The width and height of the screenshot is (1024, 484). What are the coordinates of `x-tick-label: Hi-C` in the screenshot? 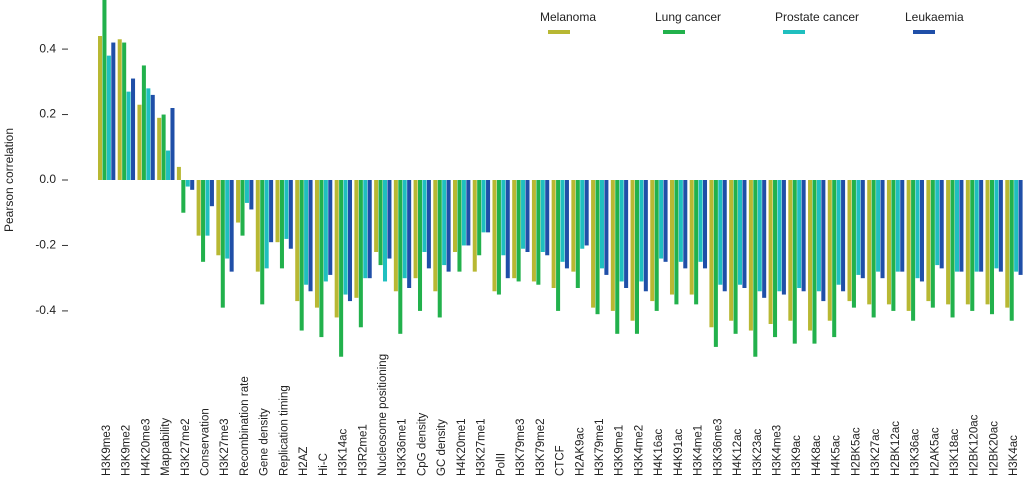 It's located at (324, 464).